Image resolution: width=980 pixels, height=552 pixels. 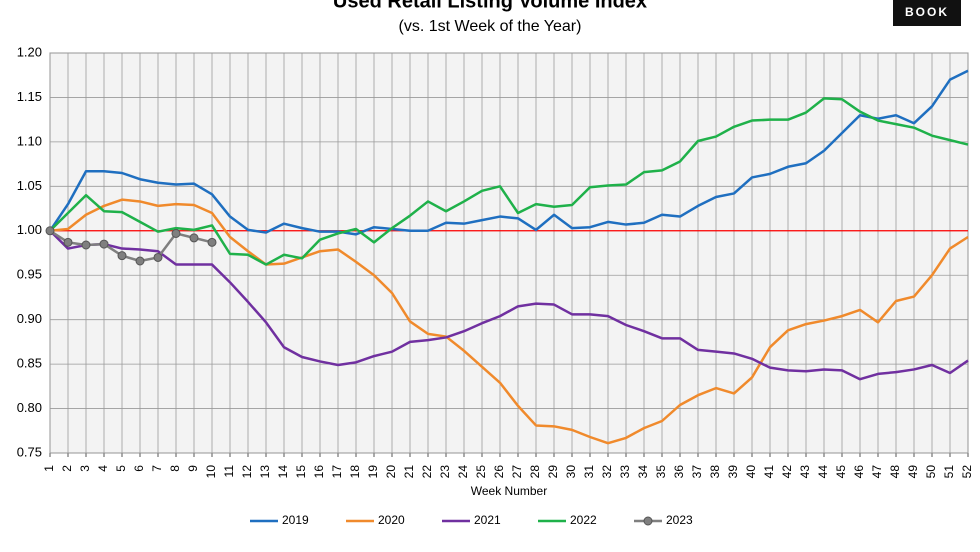 What do you see at coordinates (661, 472) in the screenshot?
I see `x-tick-label: 35` at bounding box center [661, 472].